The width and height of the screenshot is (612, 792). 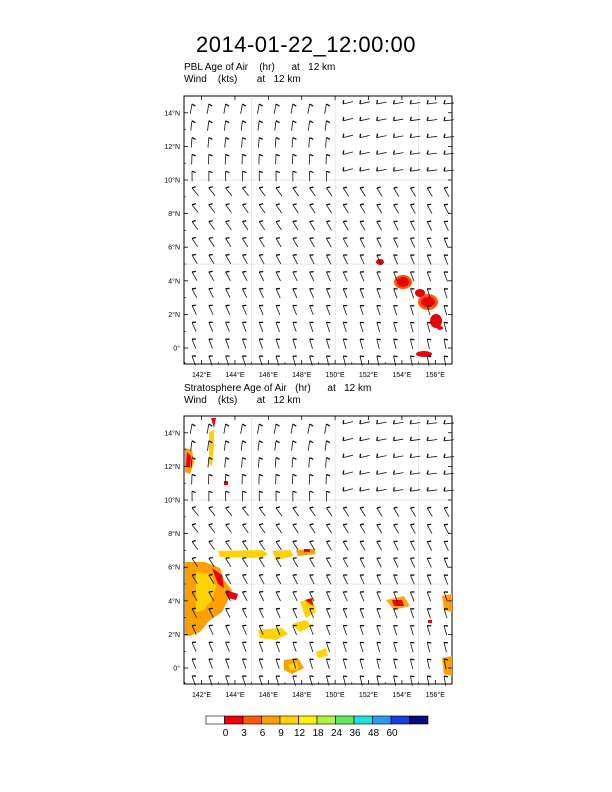 I want to click on lat-label: 12°N, so click(x=172, y=467).